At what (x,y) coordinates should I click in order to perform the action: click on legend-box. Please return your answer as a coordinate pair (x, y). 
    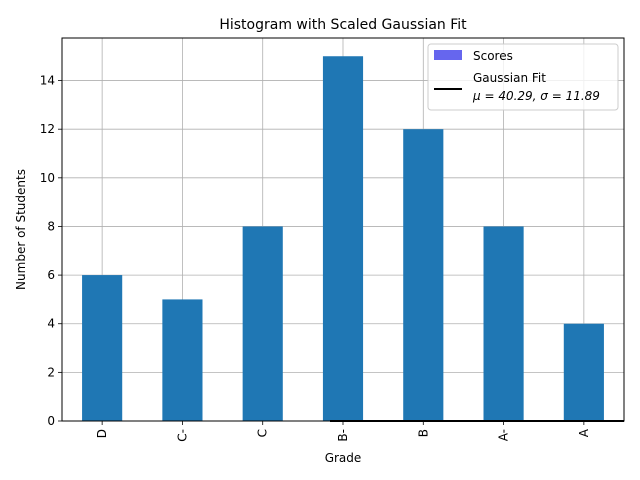
    Looking at the image, I should click on (523, 77).